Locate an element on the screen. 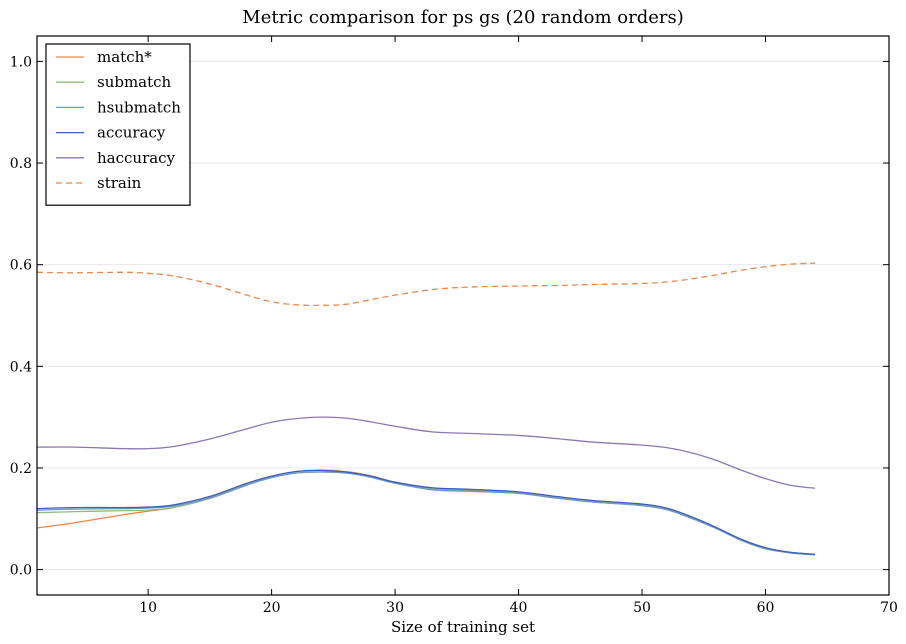 Image resolution: width=906 pixels, height=644 pixels. y-tick-label: 1.0 is located at coordinates (21, 62).